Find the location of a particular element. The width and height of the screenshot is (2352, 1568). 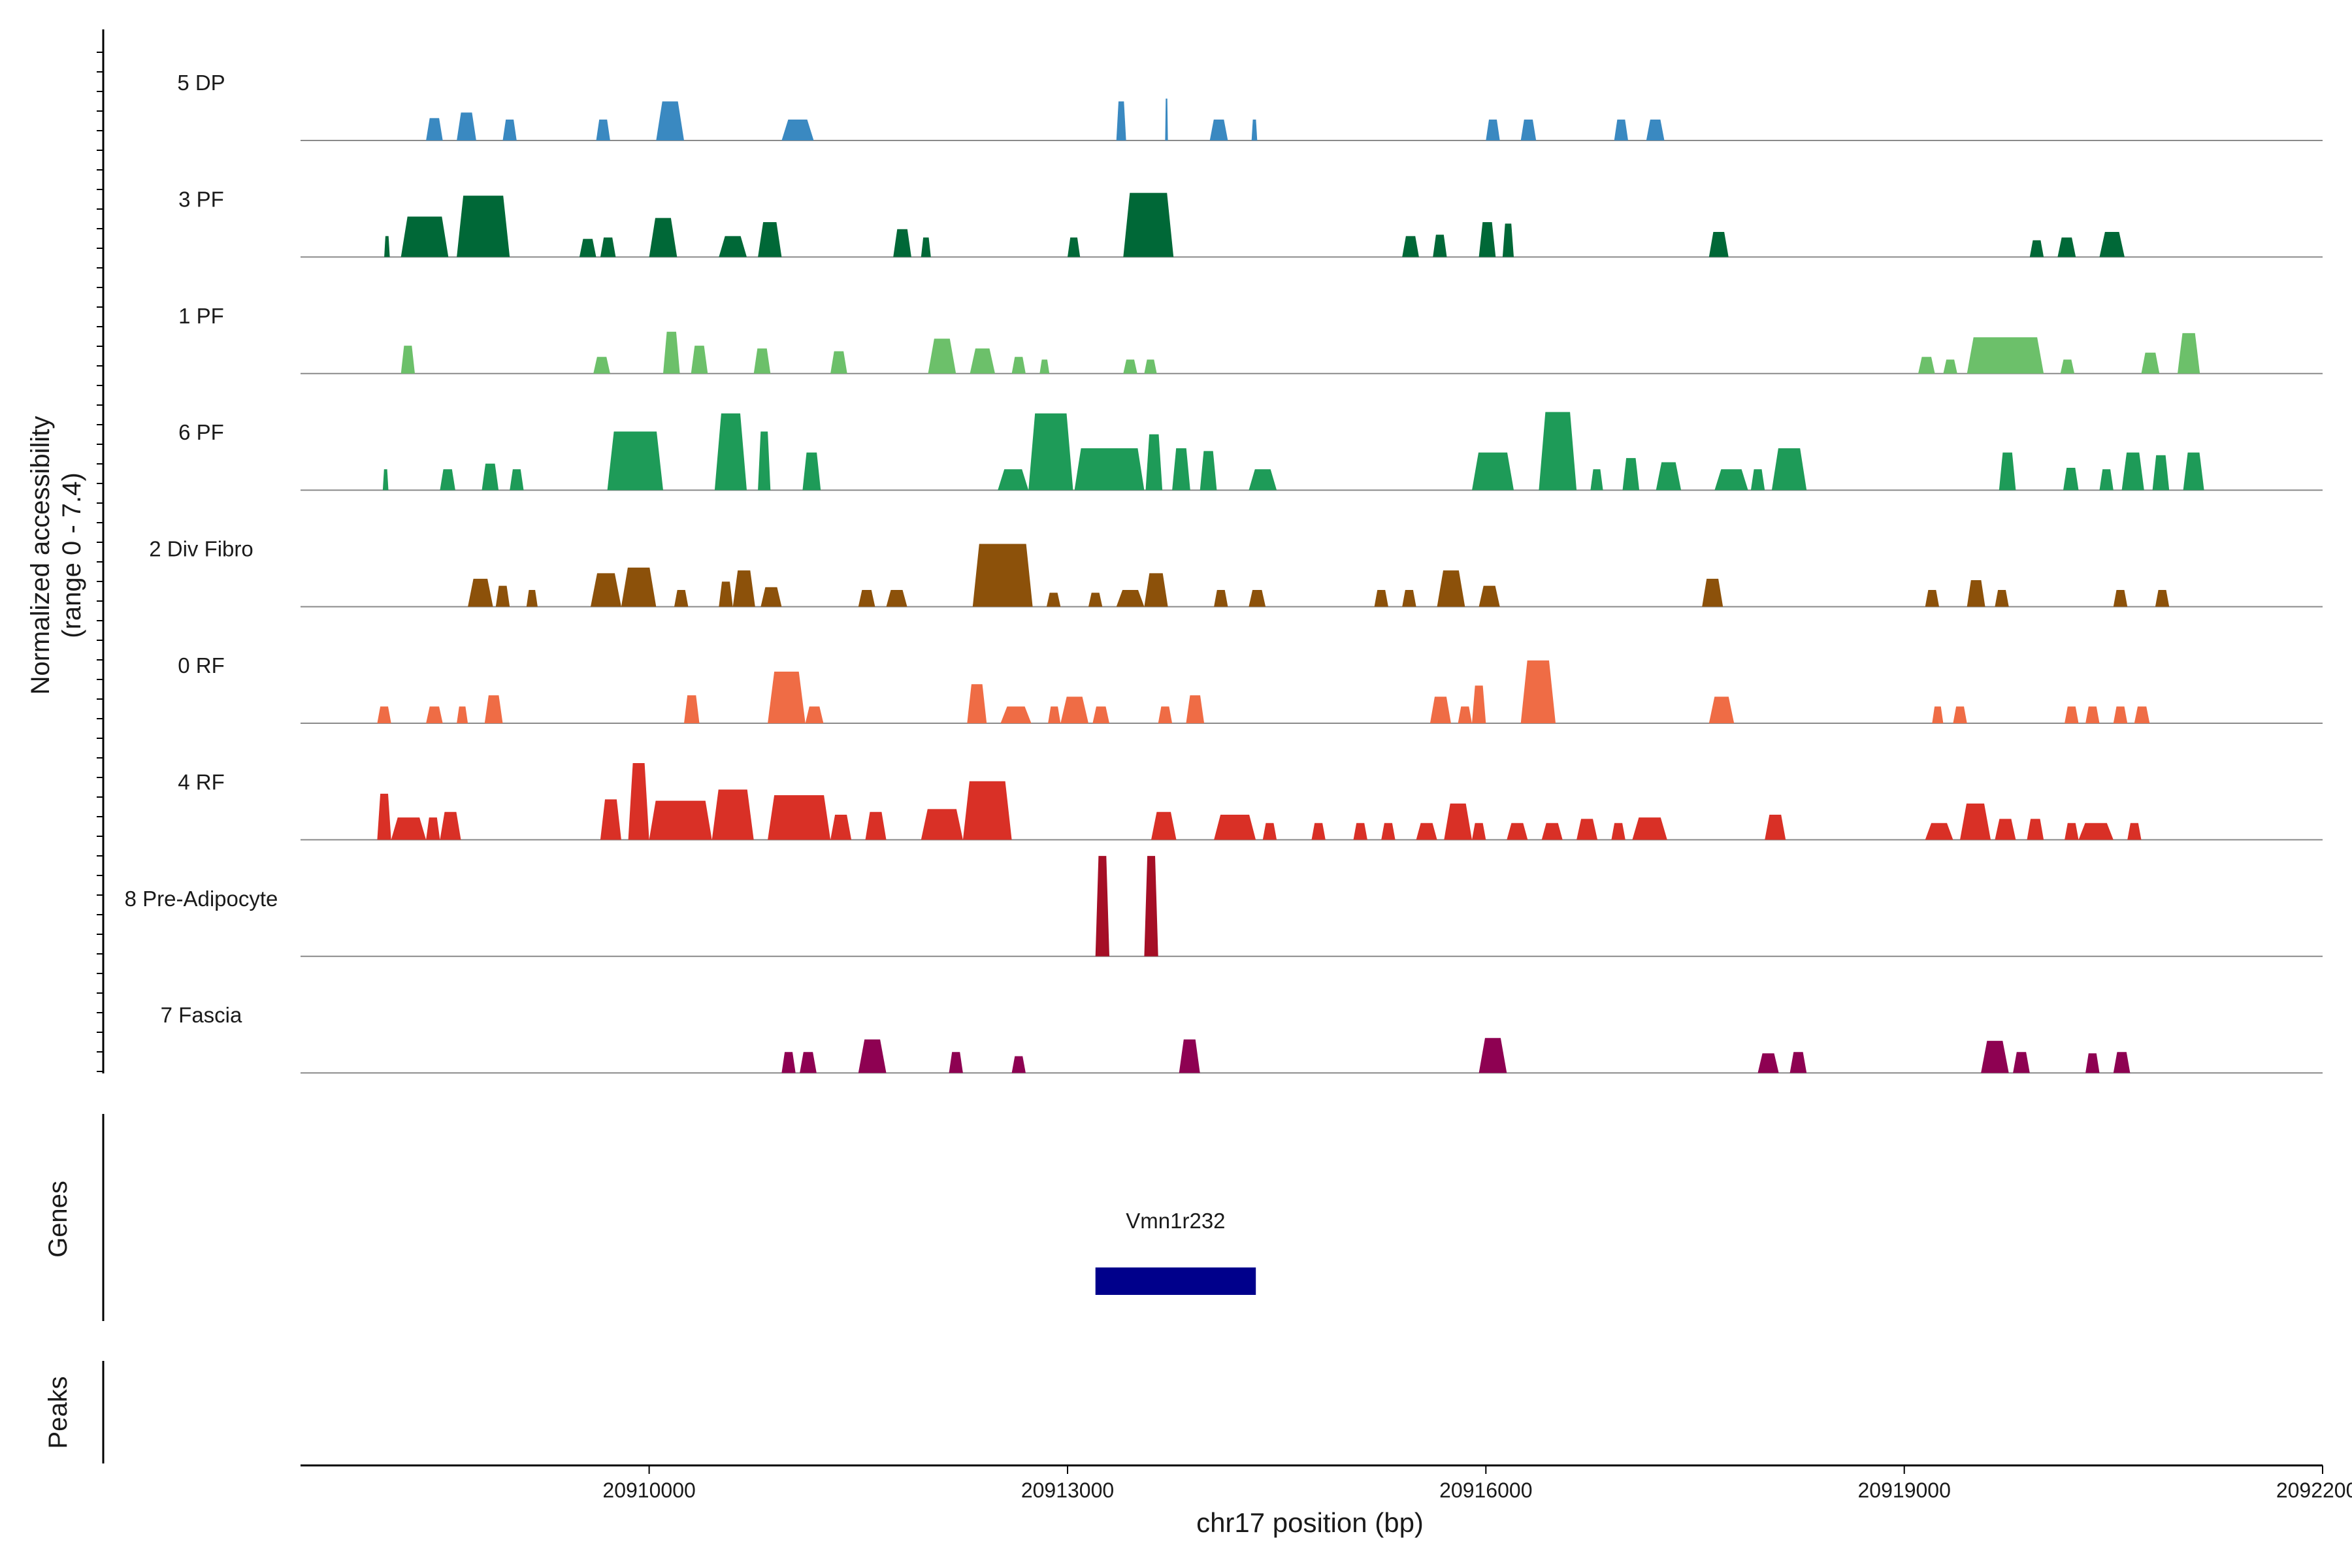

y-axis-label-line2: (range 0 - 7.4) is located at coordinates (71, 555).